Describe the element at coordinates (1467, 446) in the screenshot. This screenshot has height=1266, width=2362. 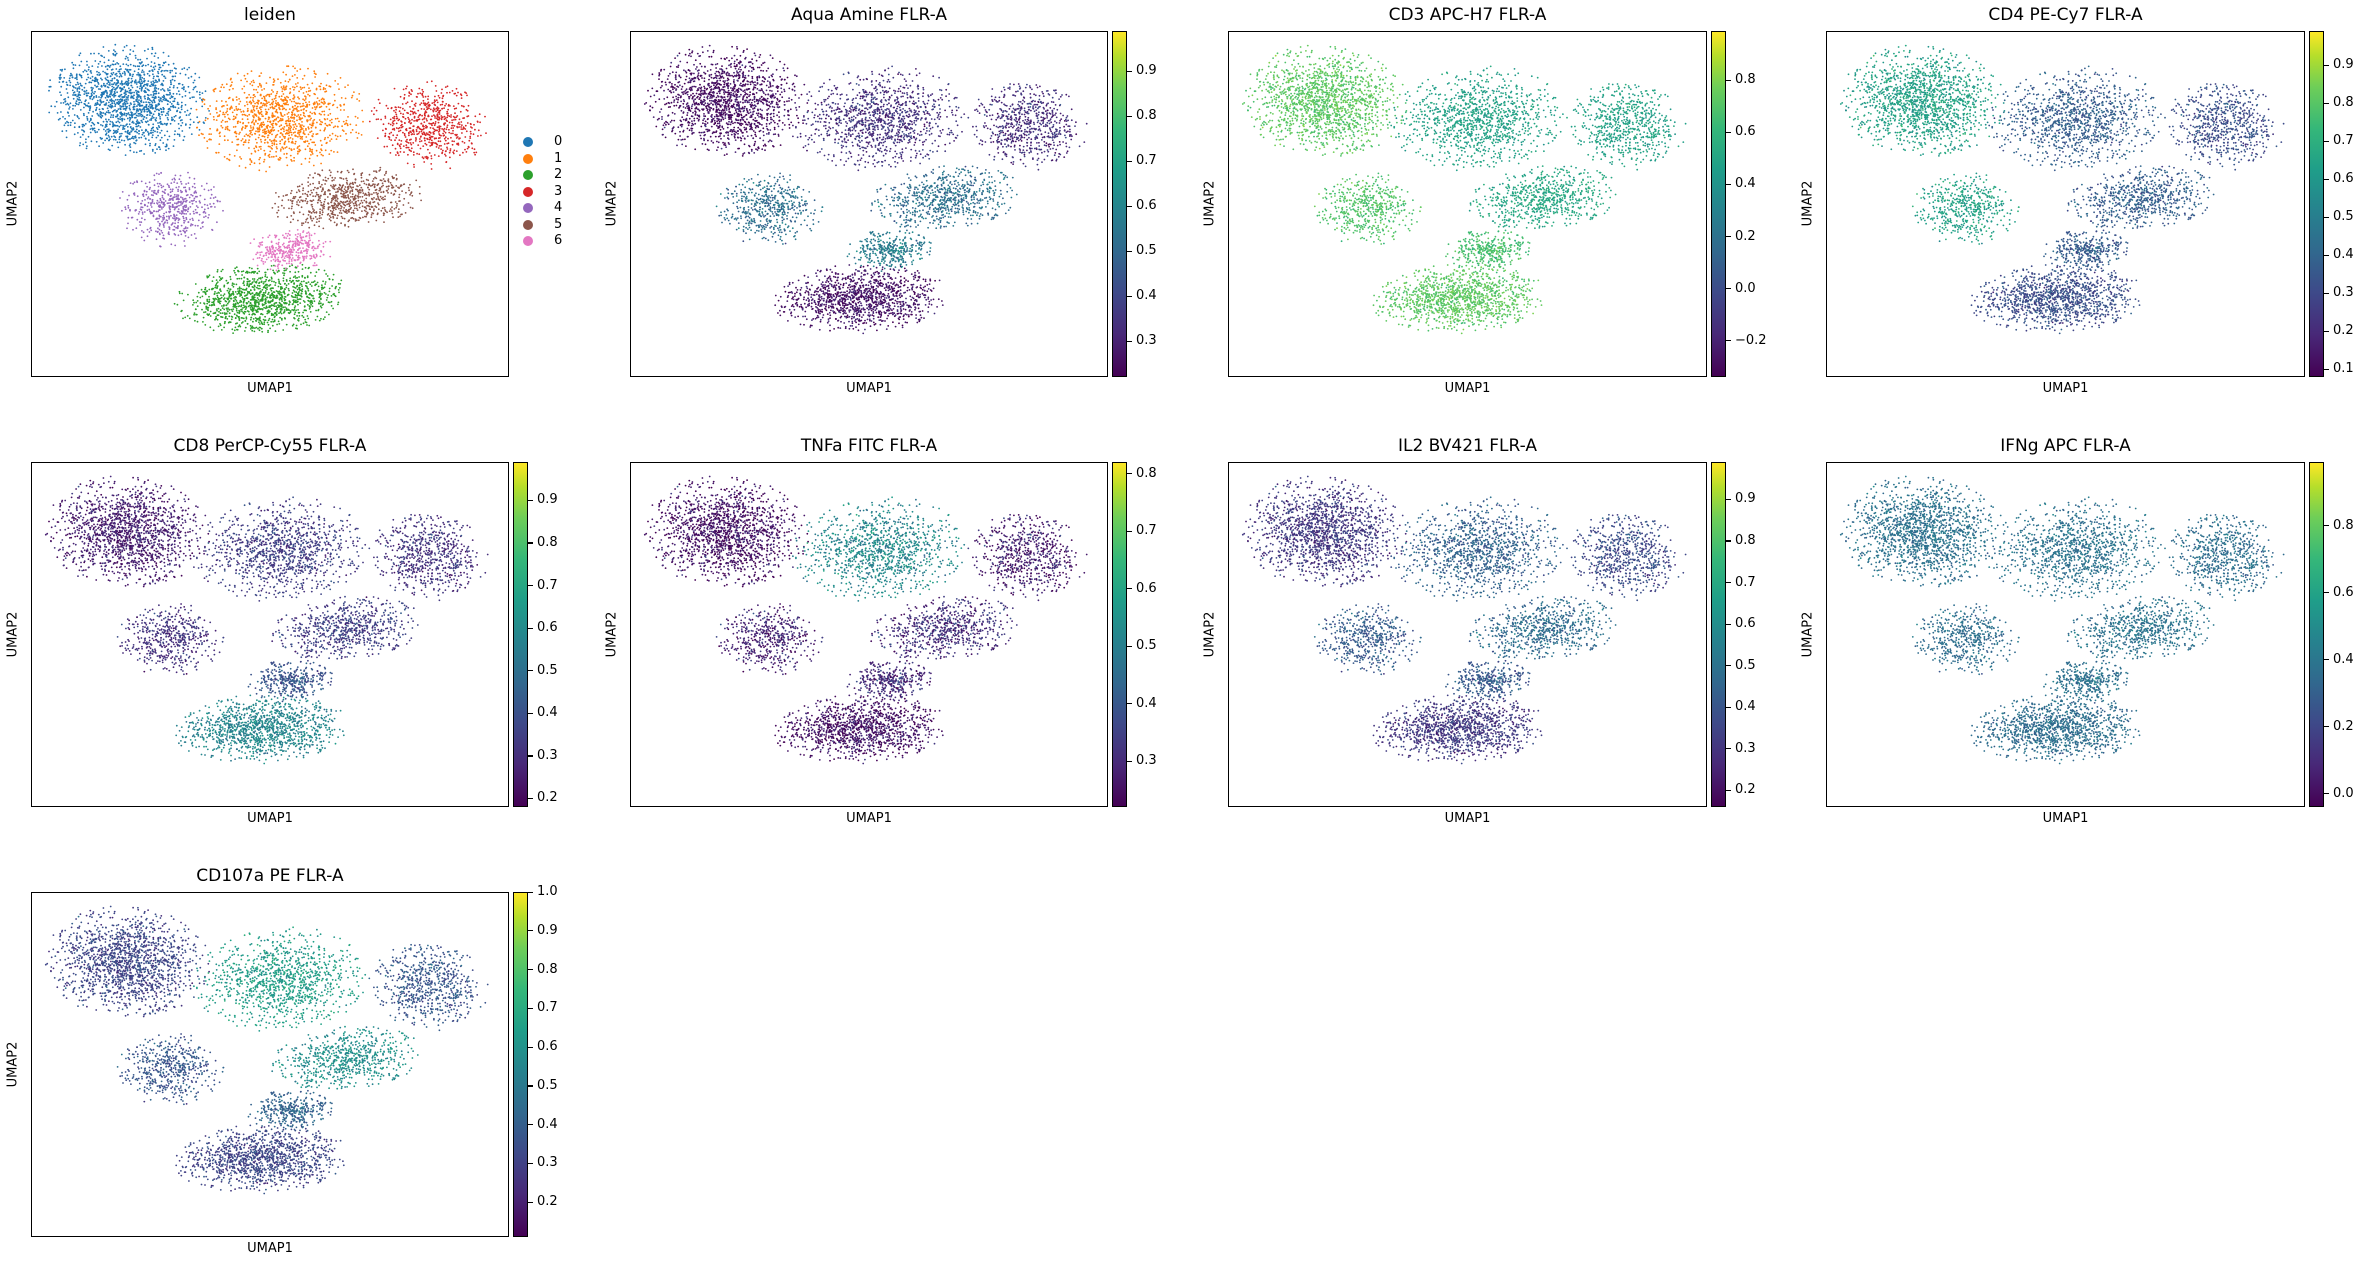
I see `panel-title: IL2 BV421 FLR-A` at that location.